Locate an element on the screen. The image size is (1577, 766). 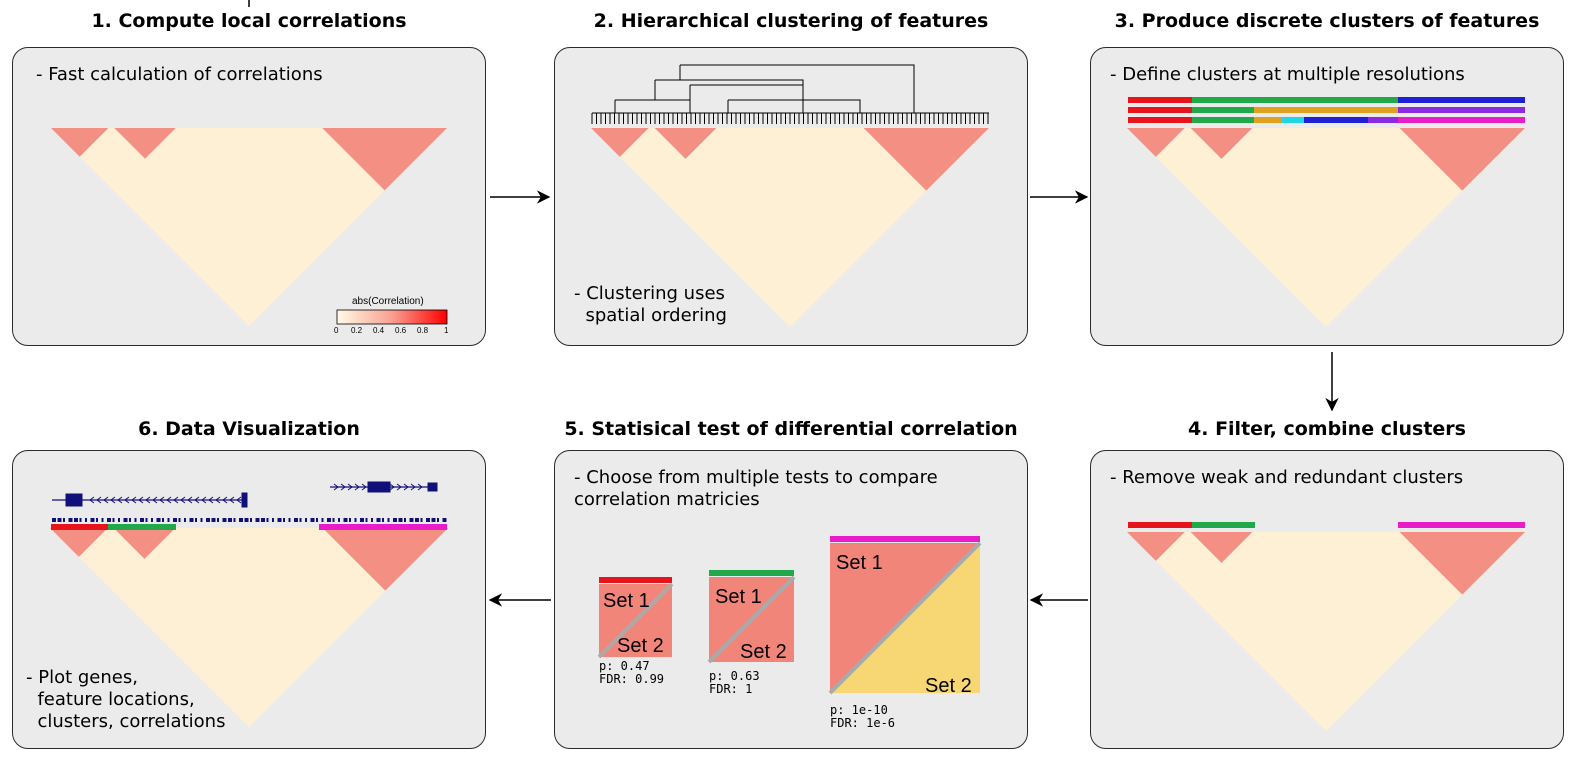
test1-fdr: FDR: 0.99 is located at coordinates (632, 679).